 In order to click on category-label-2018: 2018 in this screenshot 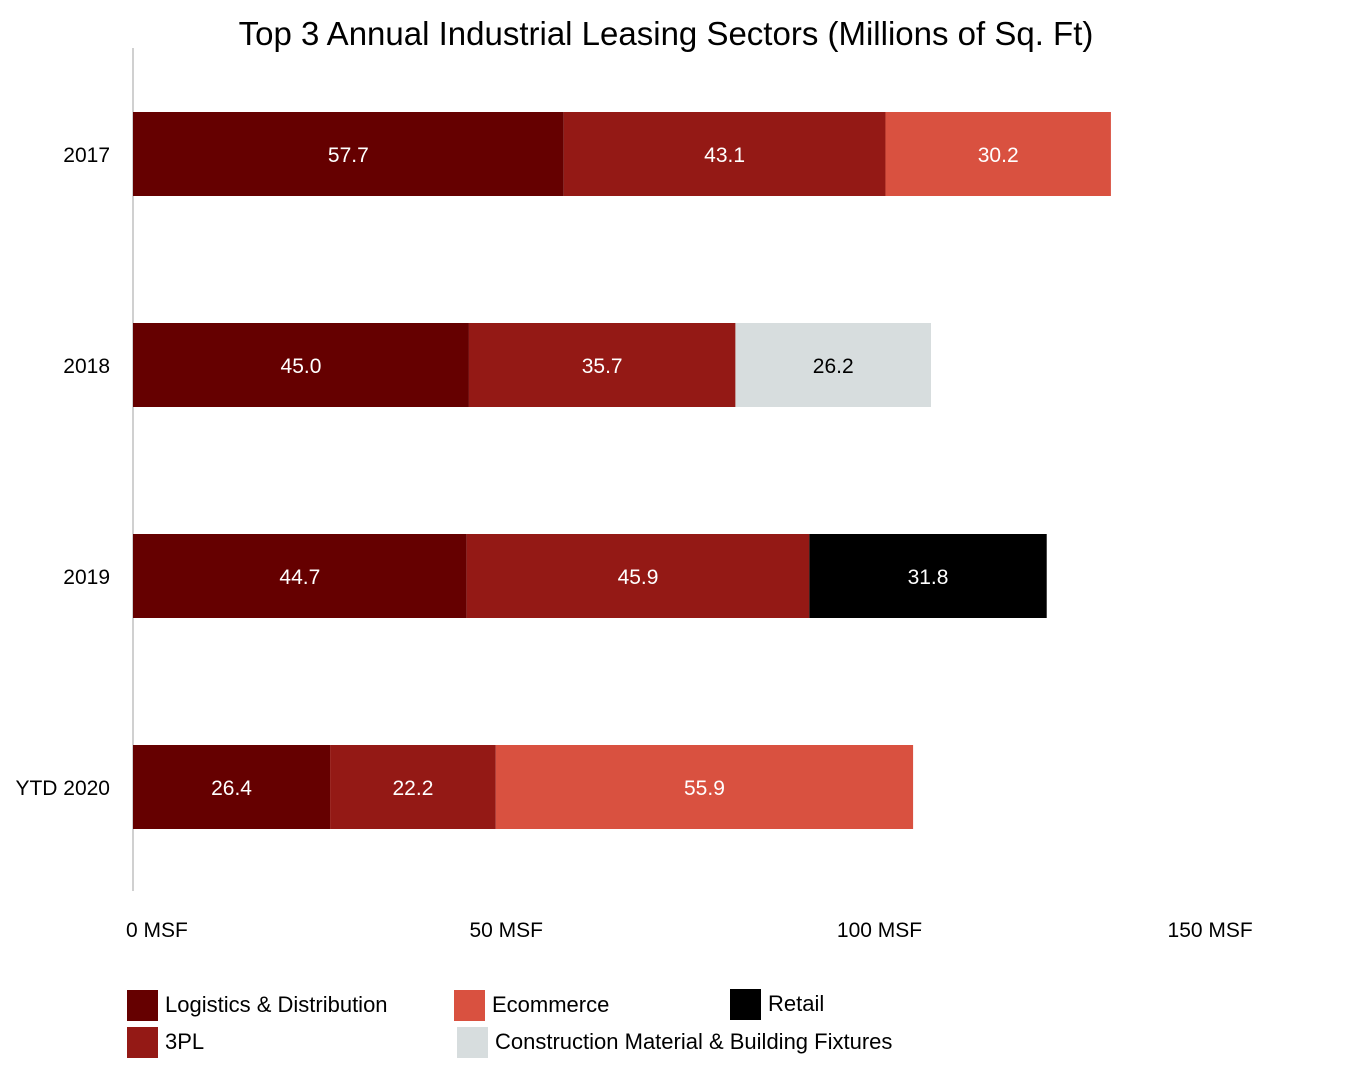, I will do `click(86, 366)`.